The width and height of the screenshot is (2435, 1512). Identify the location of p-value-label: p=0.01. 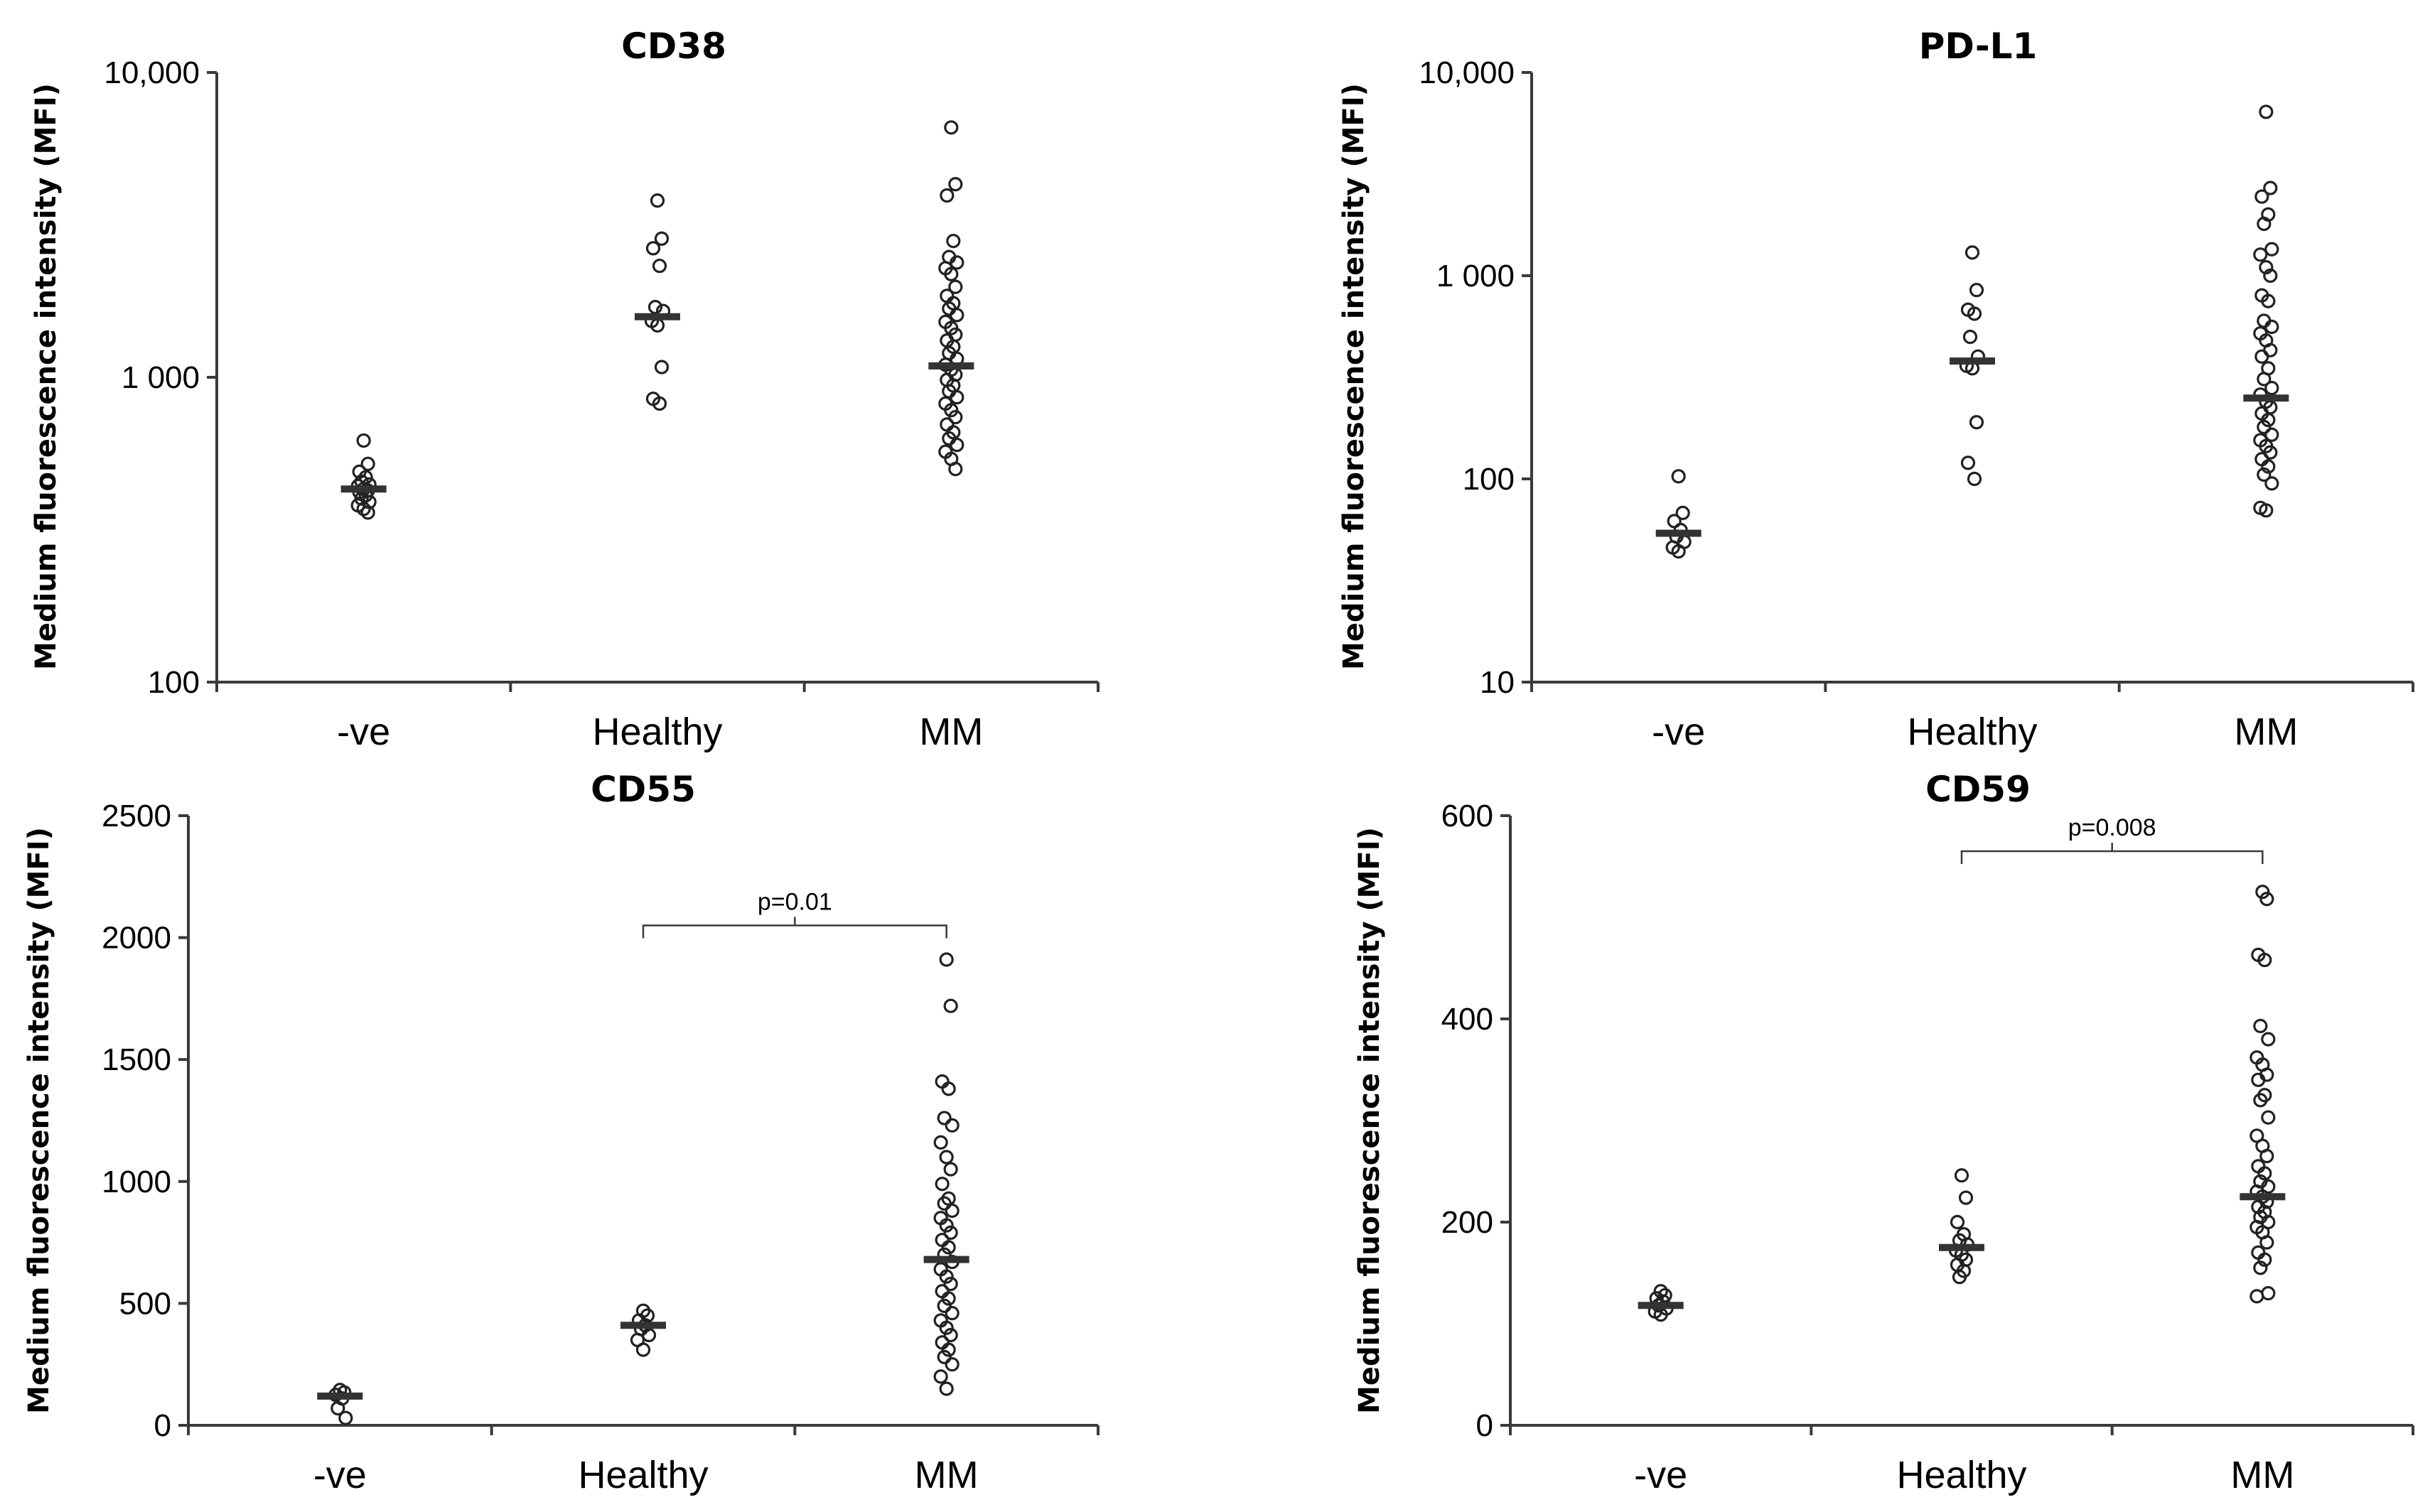
(795, 901).